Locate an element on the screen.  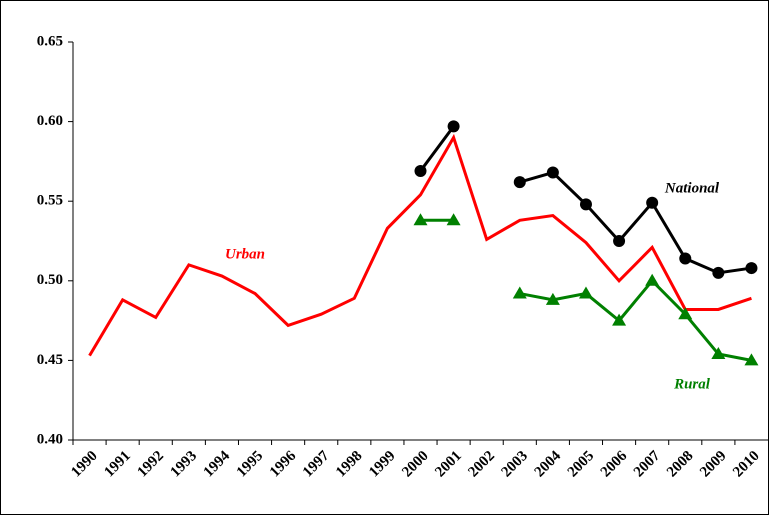
y-tick-label: 0.40 is located at coordinates (50, 439).